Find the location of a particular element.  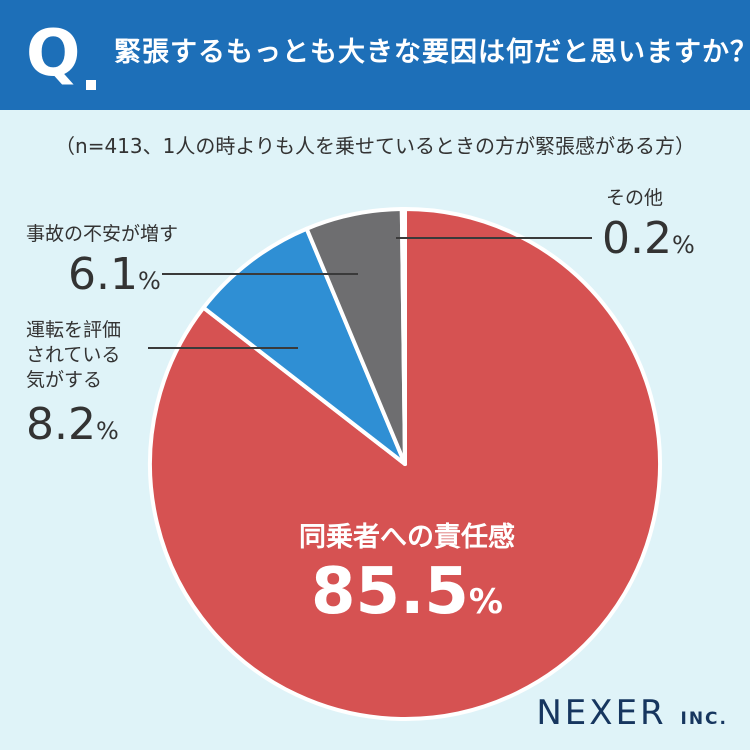

label-other-name: その他 is located at coordinates (635, 198).